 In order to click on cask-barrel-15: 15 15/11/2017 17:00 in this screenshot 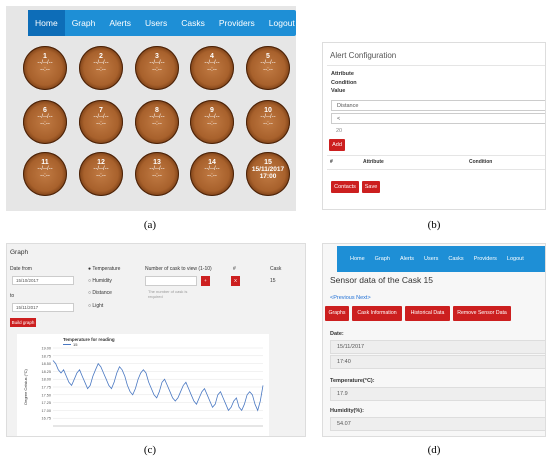, I will do `click(268, 174)`.